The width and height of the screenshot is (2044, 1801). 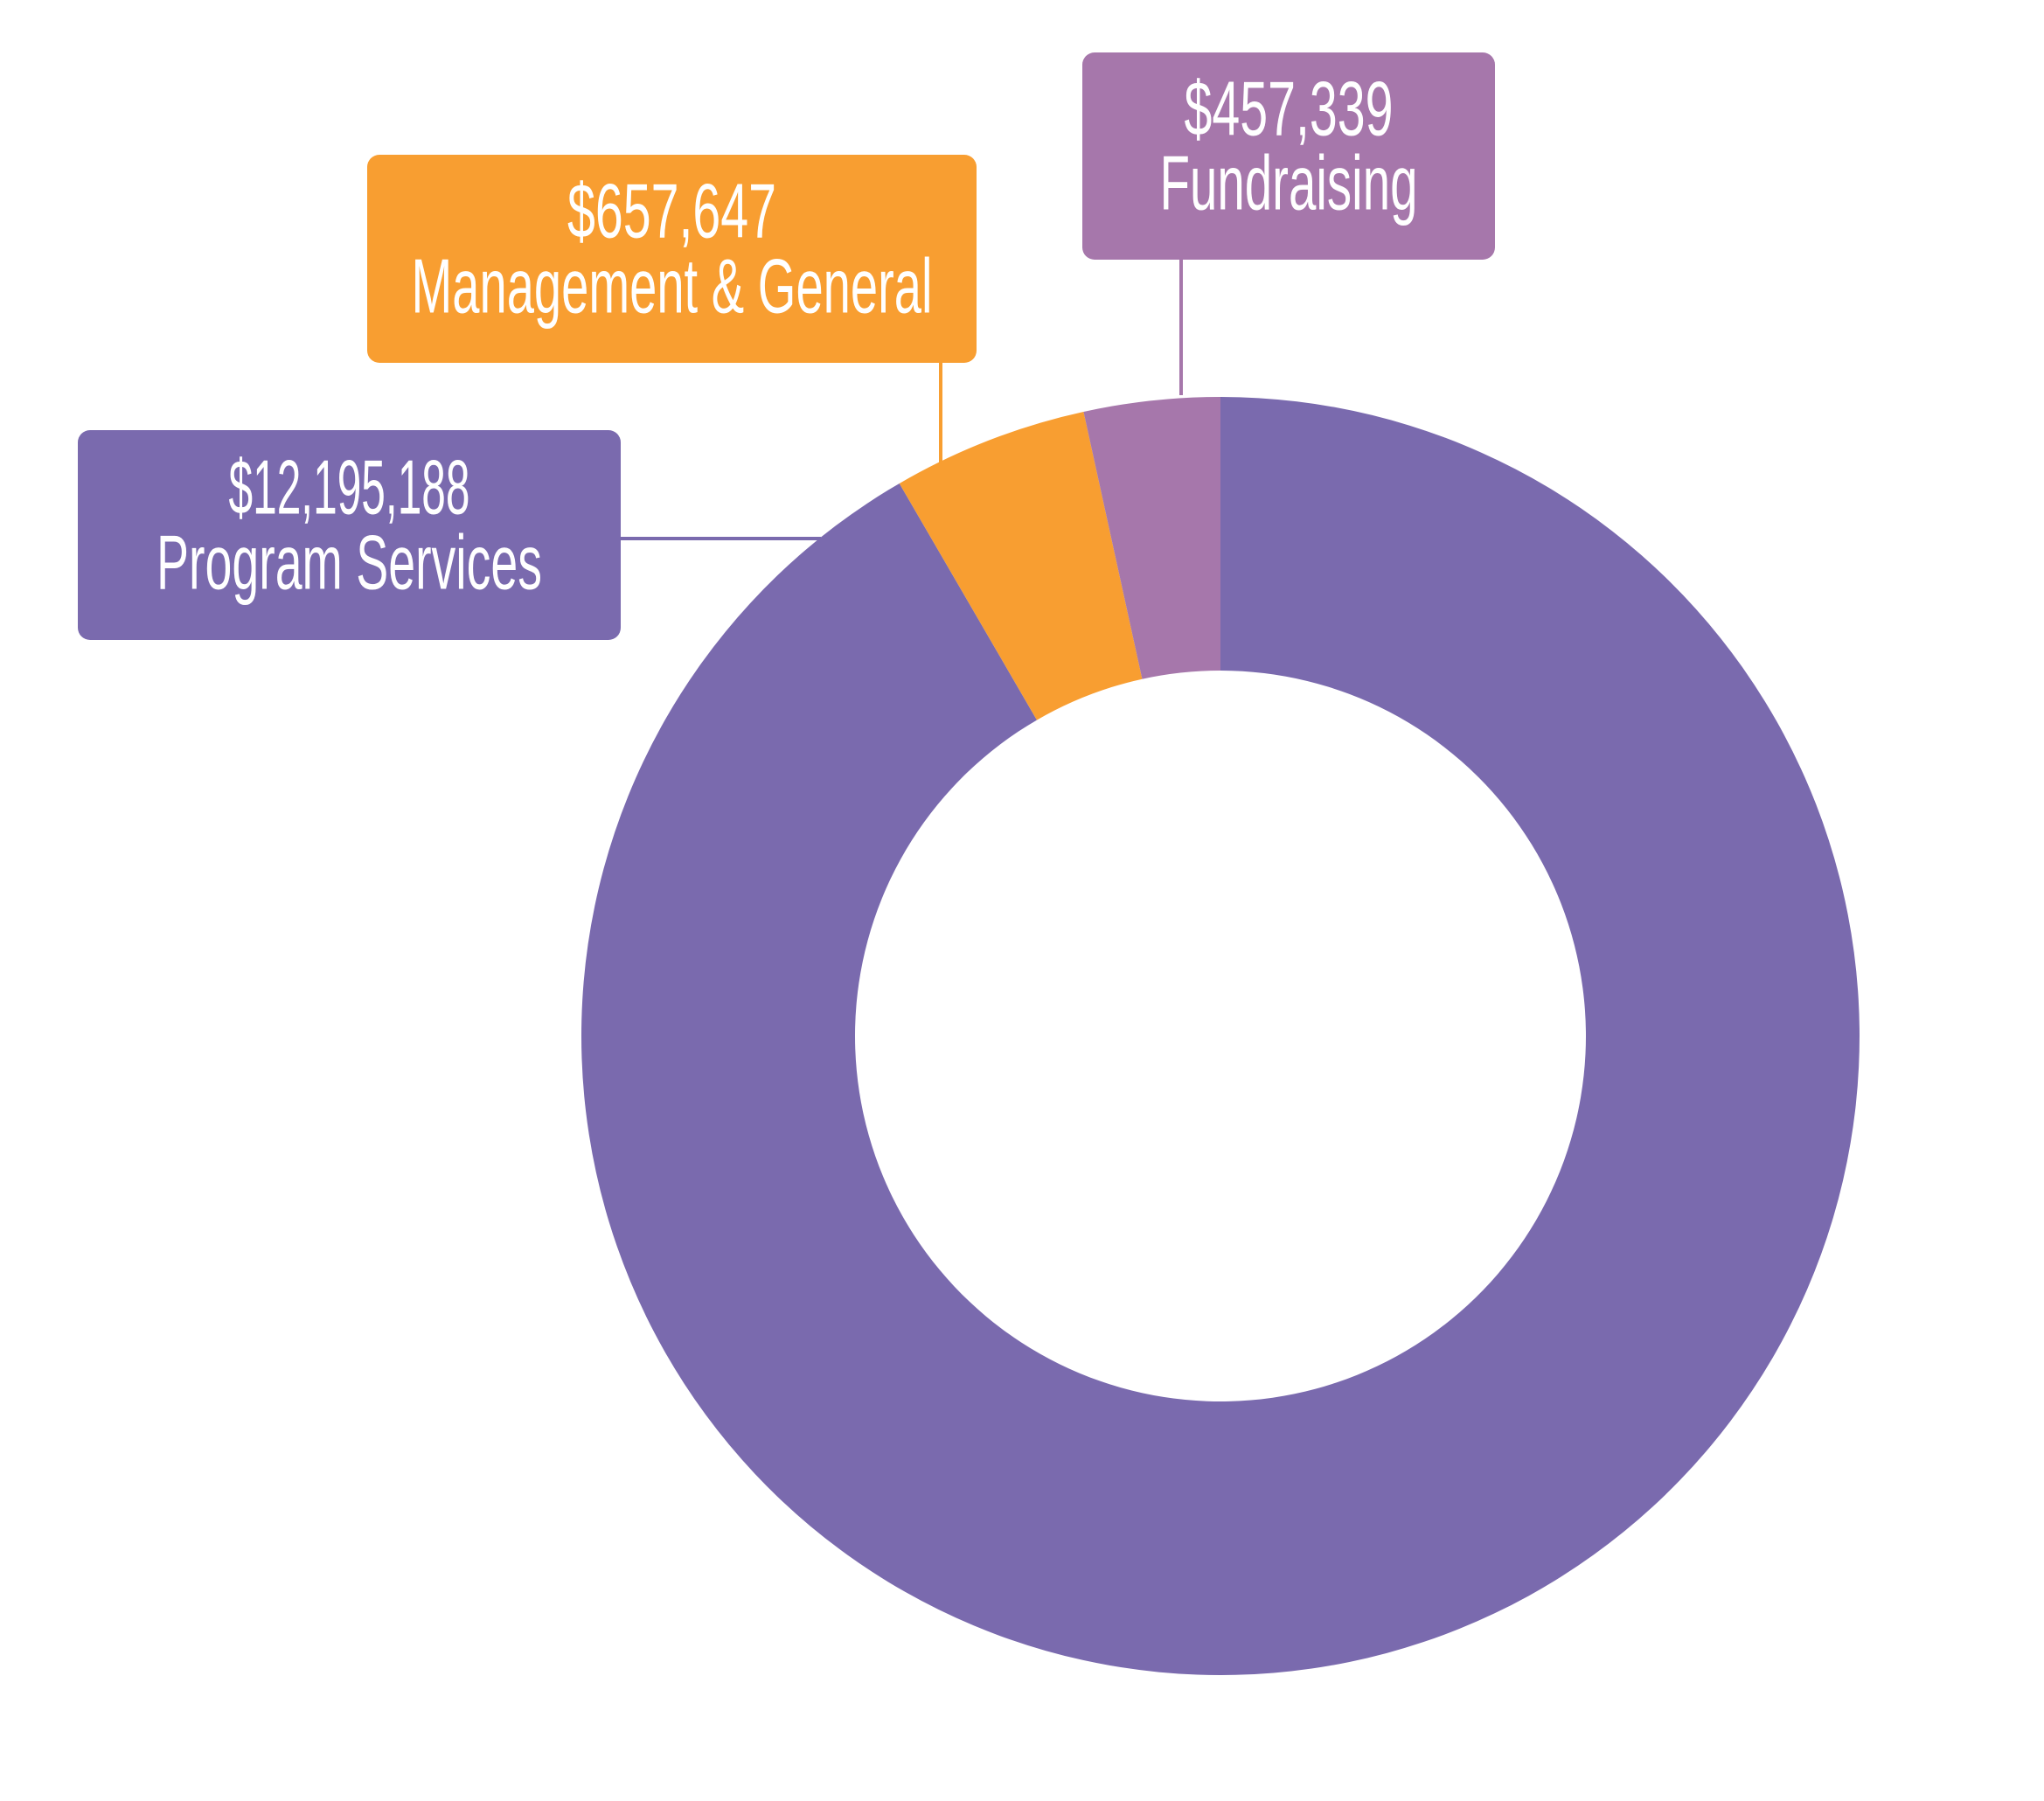 What do you see at coordinates (671, 211) in the screenshot?
I see `value-label: $657,647` at bounding box center [671, 211].